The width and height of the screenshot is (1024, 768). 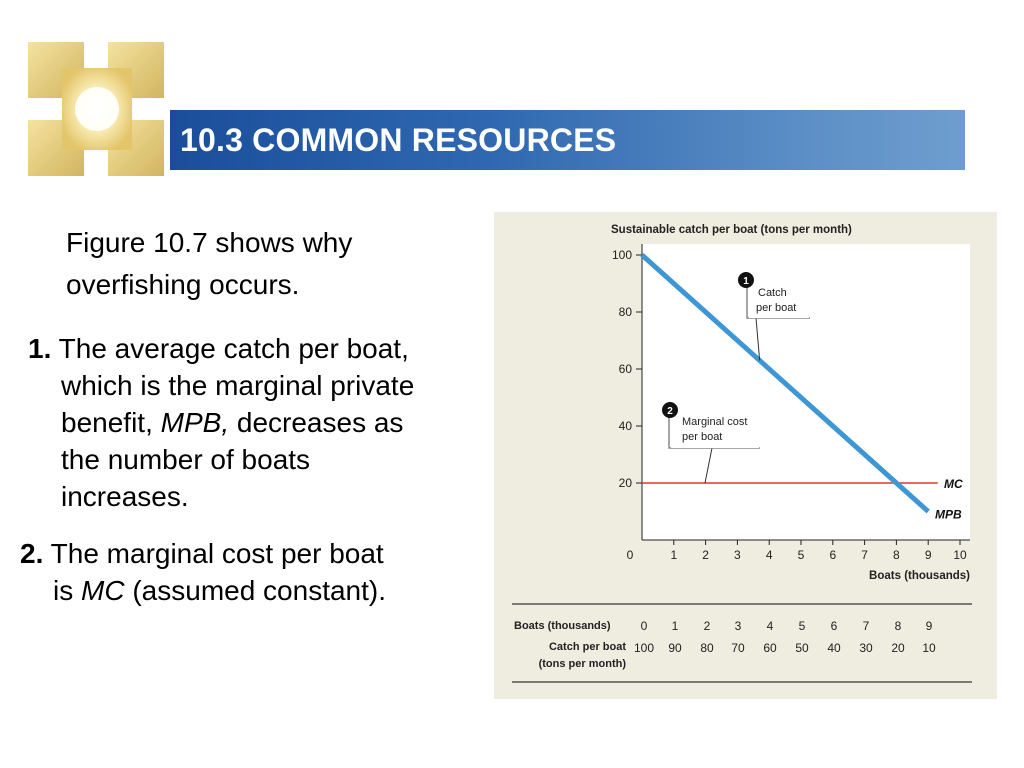 I want to click on x-tick-label: 1, so click(x=673, y=555).